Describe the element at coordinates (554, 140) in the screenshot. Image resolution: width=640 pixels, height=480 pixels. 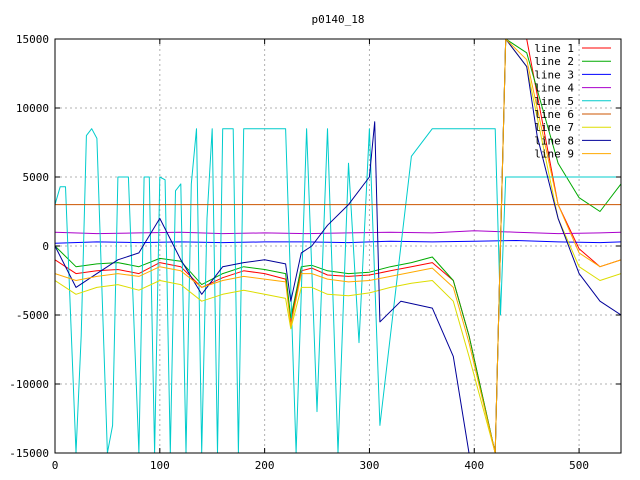
I see `legend-label-8: line 8` at that location.